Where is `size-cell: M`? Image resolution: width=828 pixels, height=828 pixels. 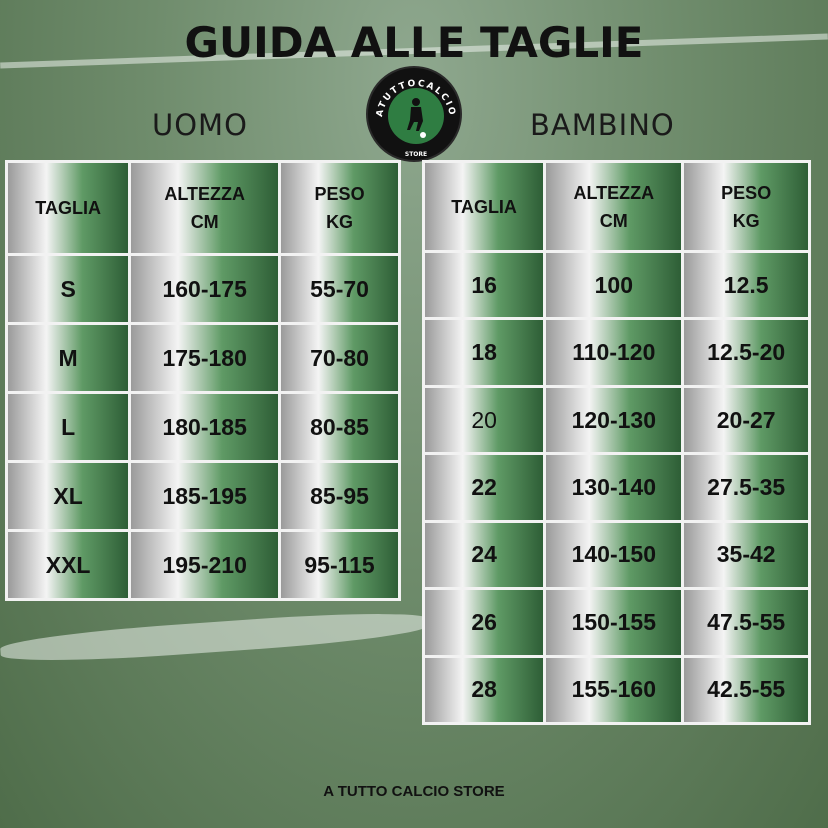 size-cell: M is located at coordinates (68, 358).